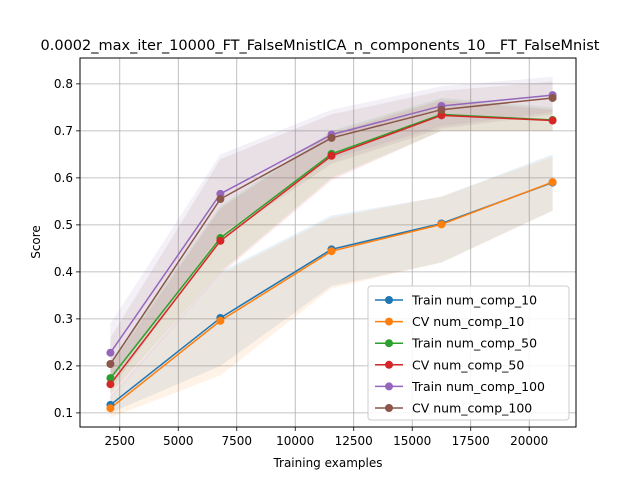  What do you see at coordinates (236, 441) in the screenshot?
I see `x-tick-label: 7500` at bounding box center [236, 441].